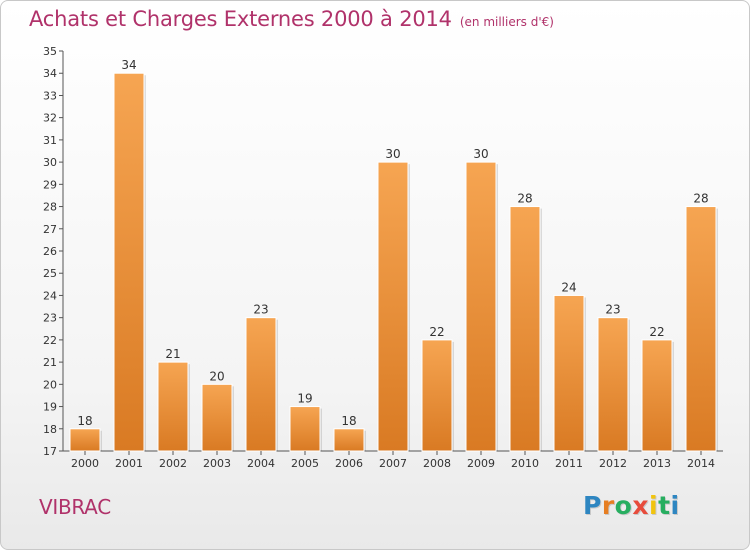  What do you see at coordinates (50, 251) in the screenshot?
I see `y-tick-label: 26` at bounding box center [50, 251].